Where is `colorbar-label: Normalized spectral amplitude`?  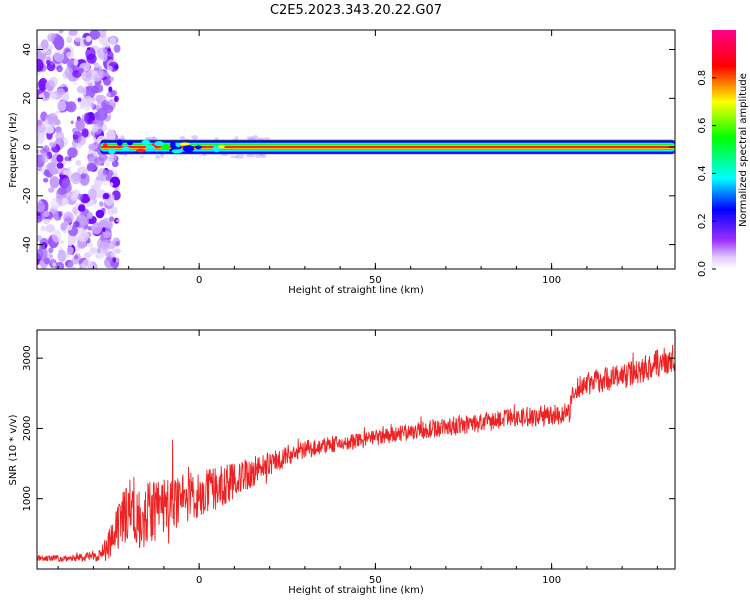 colorbar-label: Normalized spectral amplitude is located at coordinates (743, 150).